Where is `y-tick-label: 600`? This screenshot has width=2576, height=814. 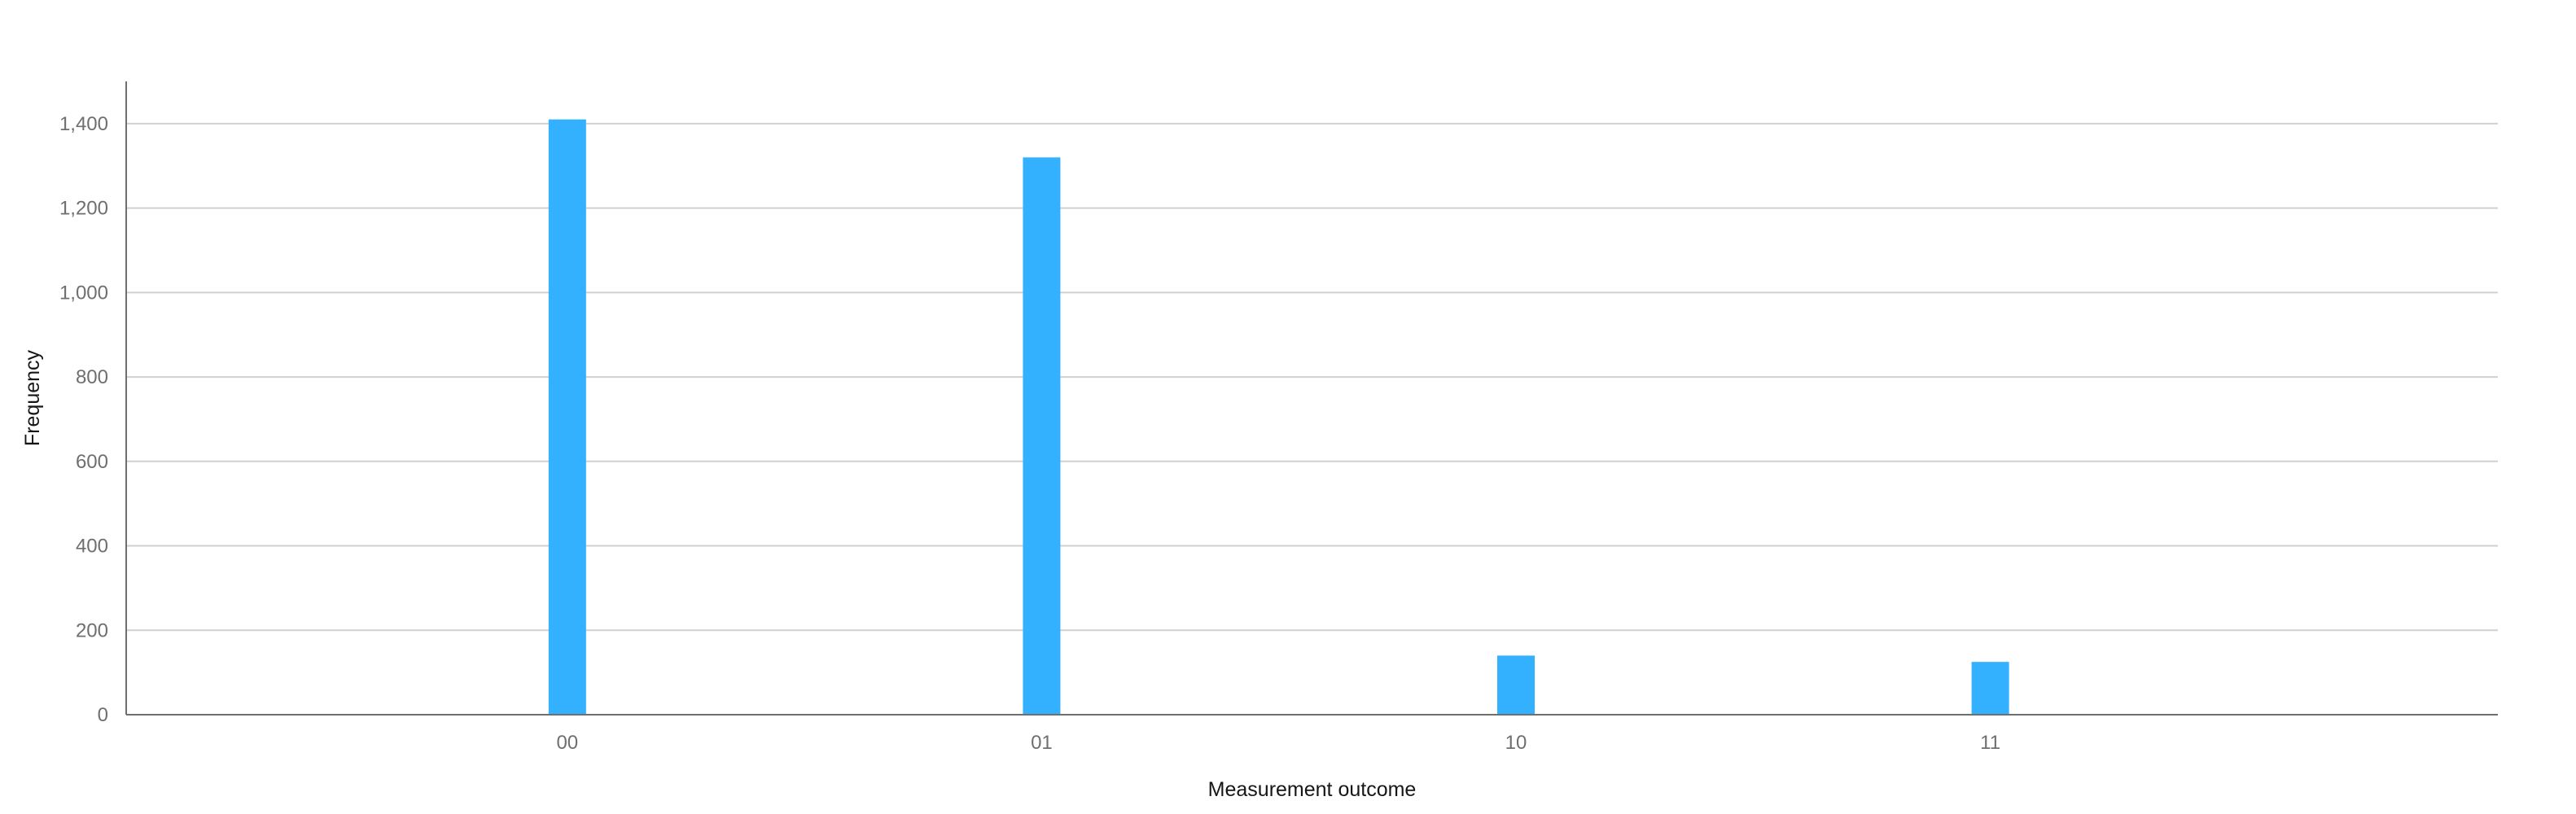
y-tick-label: 600 is located at coordinates (92, 462).